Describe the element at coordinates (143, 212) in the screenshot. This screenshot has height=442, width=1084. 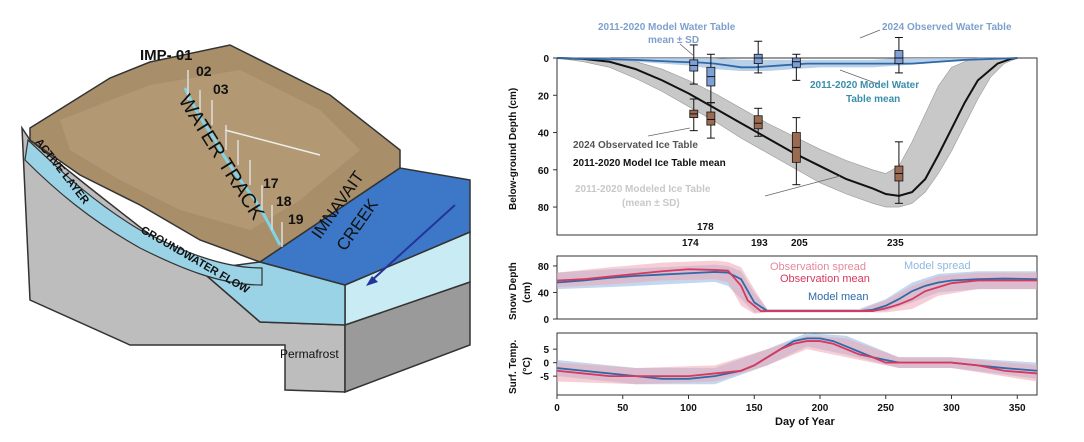
I see `active-layer-band` at that location.